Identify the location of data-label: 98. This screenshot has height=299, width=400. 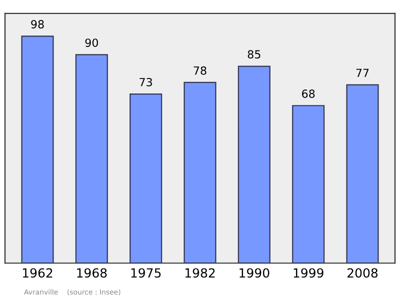
(37, 24).